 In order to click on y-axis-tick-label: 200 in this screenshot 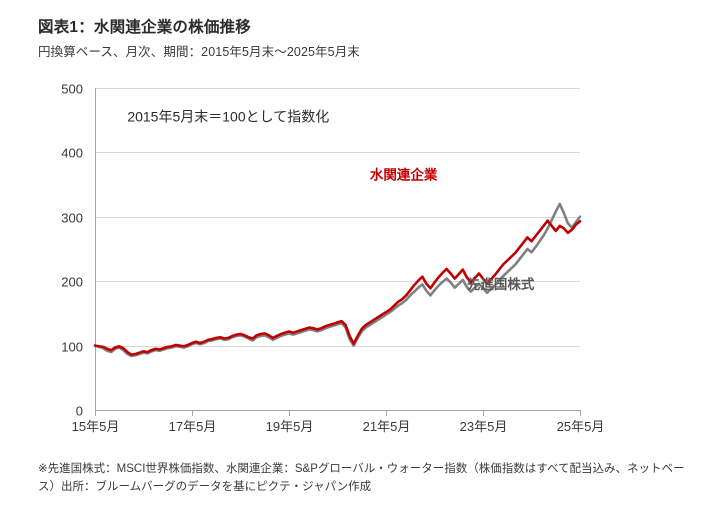, I will do `click(72, 282)`.